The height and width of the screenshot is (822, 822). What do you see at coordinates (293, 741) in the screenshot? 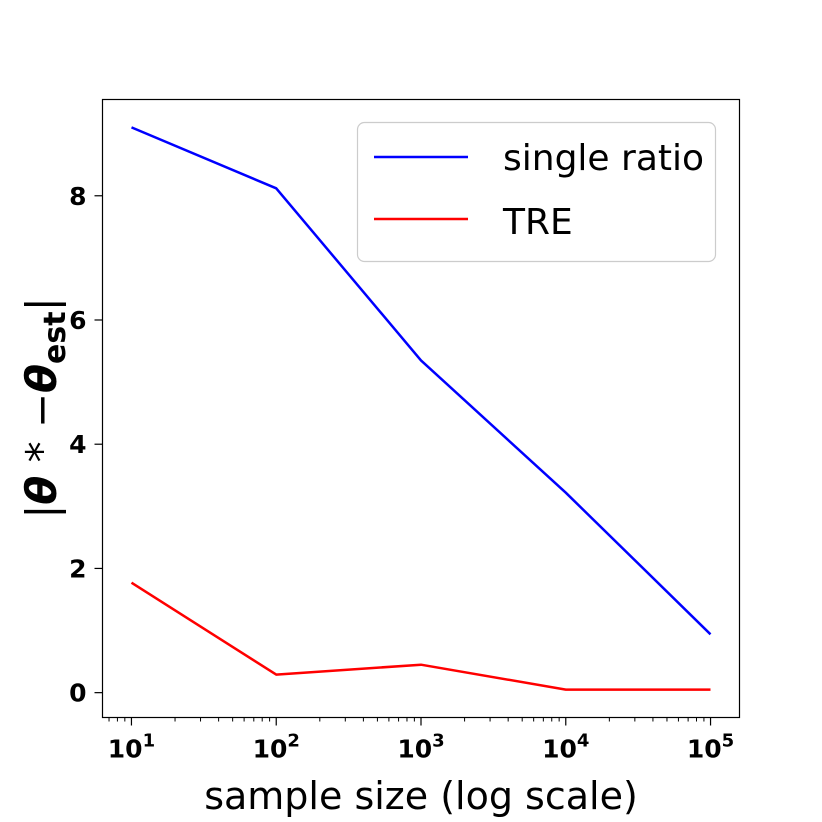
I see `x-tick-label-exponent: 2` at bounding box center [293, 741].